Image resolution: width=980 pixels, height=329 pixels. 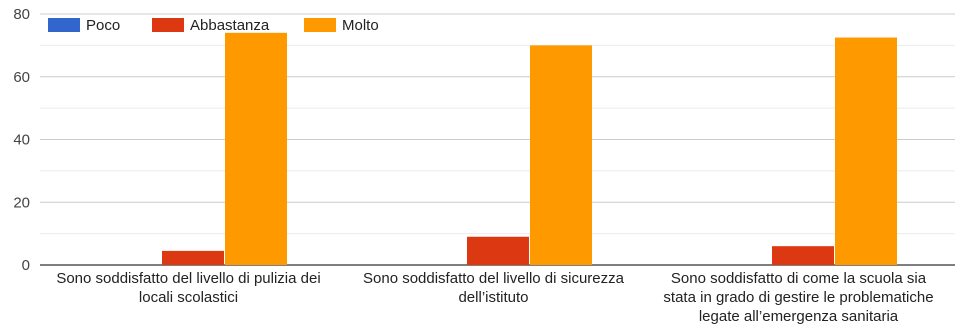 I want to click on legend-swatch-abbastanza, so click(x=168, y=25).